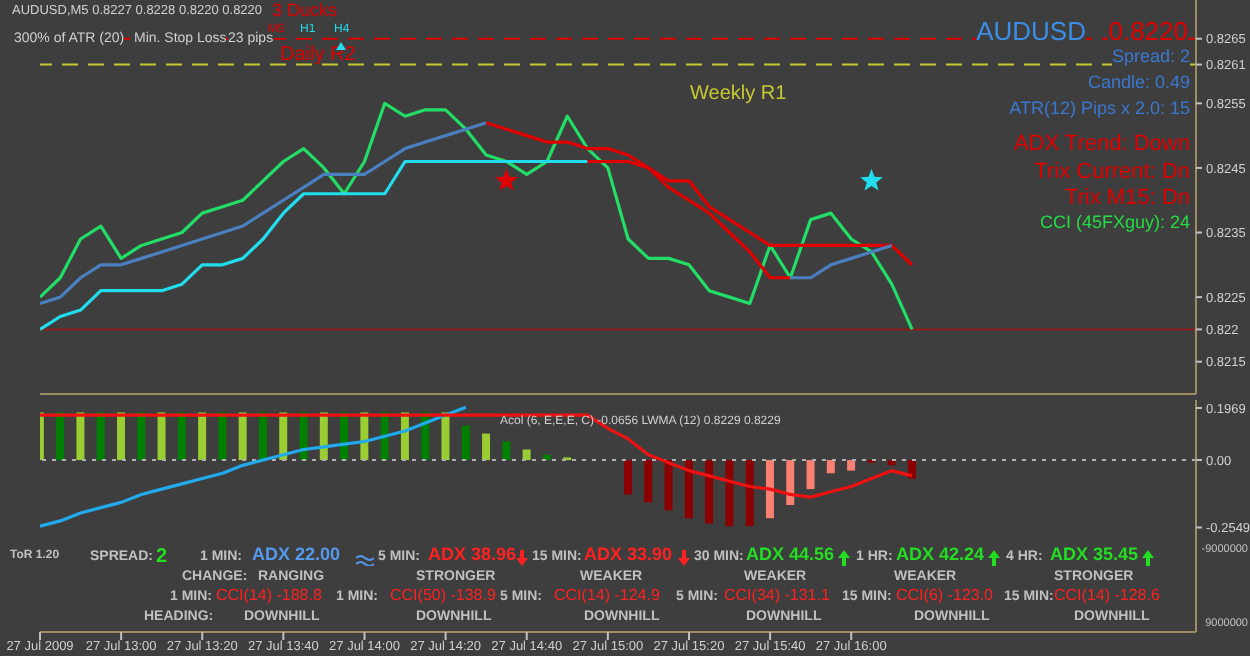 This screenshot has width=1250, height=656. Describe the element at coordinates (607, 596) in the screenshot. I see `annotation: CCI(14) -124.9` at that location.